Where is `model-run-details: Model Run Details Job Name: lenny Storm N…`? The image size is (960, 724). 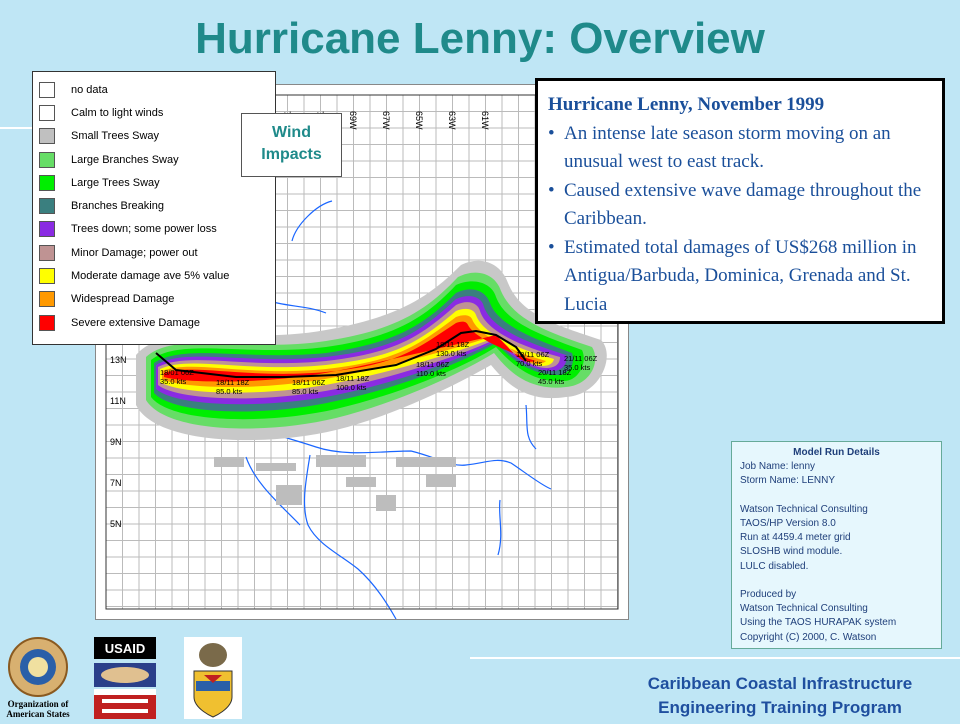
model-run-details: Model Run Details Job Name: lenny Storm N… is located at coordinates (836, 545).